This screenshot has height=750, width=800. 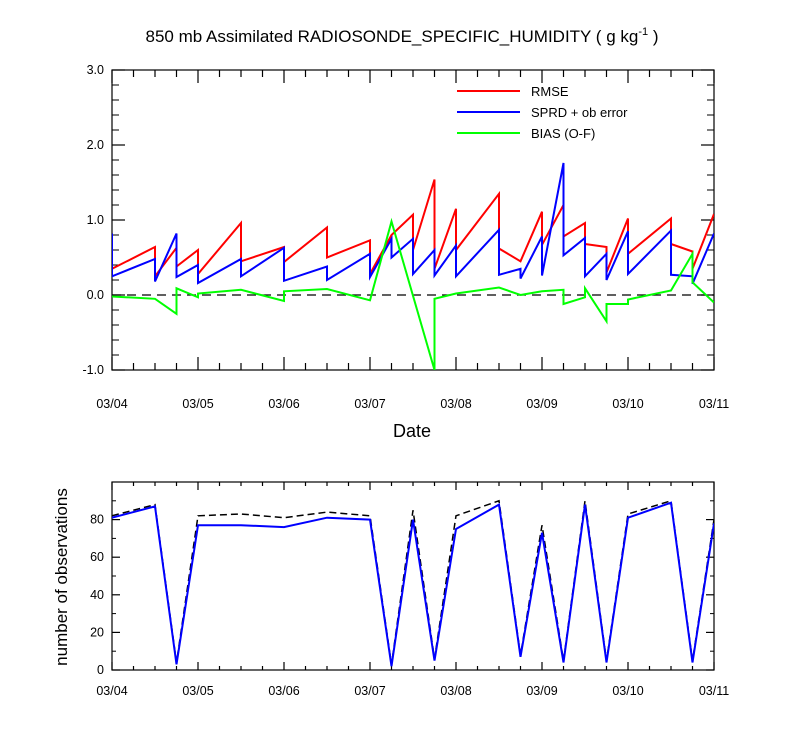 I want to click on bottom-x-tick-label: 03/11, so click(x=714, y=691).